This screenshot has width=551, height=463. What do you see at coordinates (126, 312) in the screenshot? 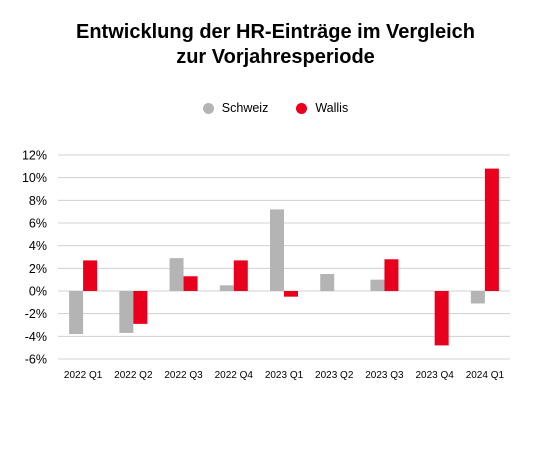
I see `bar-schweiz-2022-q2` at bounding box center [126, 312].